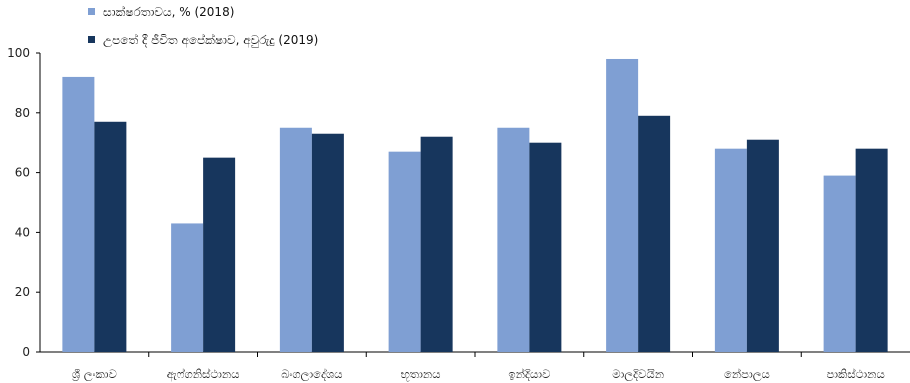 This screenshot has width=910, height=383. Describe the element at coordinates (210, 40) in the screenshot. I see `legend-label-life-expectancy: උපතේ දී ජීවිත අපේක්ෂාව, අවුරුදු (2019)` at that location.